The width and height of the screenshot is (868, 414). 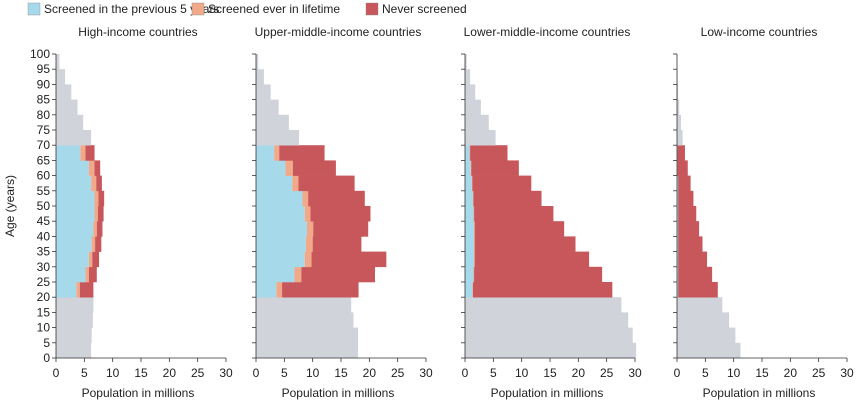 I want to click on y-tick-label-95: 95, so click(x=44, y=69).